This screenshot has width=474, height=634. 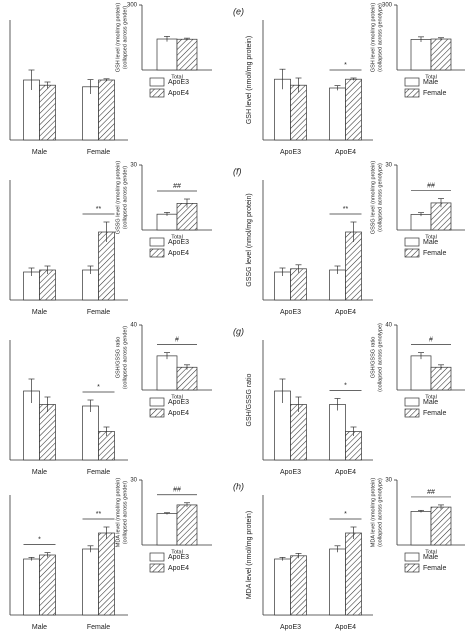 What do you see at coordinates (238, 331) in the screenshot?
I see `panel-label: (g)` at bounding box center [238, 331].